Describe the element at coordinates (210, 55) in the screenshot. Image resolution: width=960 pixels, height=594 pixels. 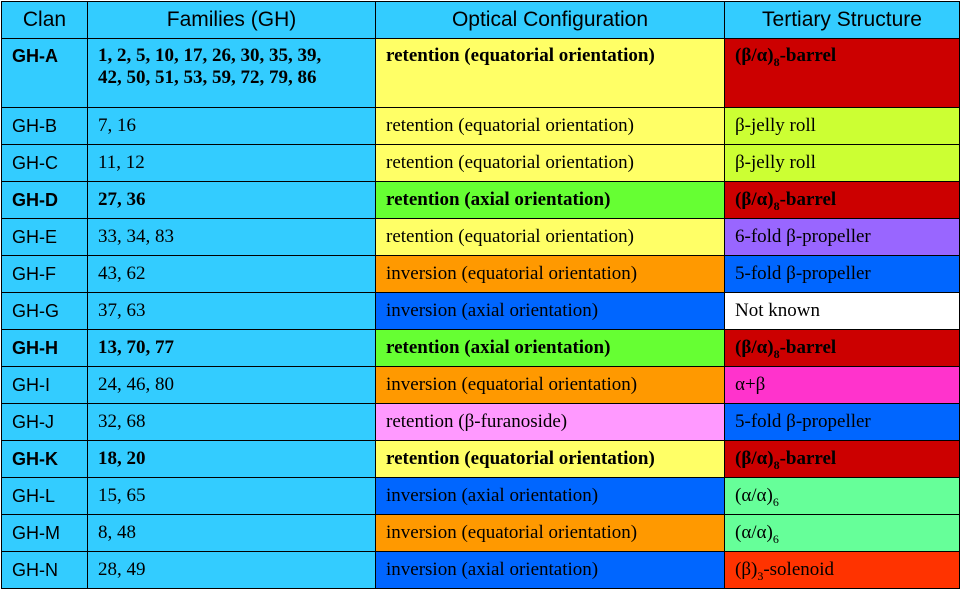
I see `families-line: 1, 2, 5, 10, 17, 26, 30, 35, 39,` at that location.